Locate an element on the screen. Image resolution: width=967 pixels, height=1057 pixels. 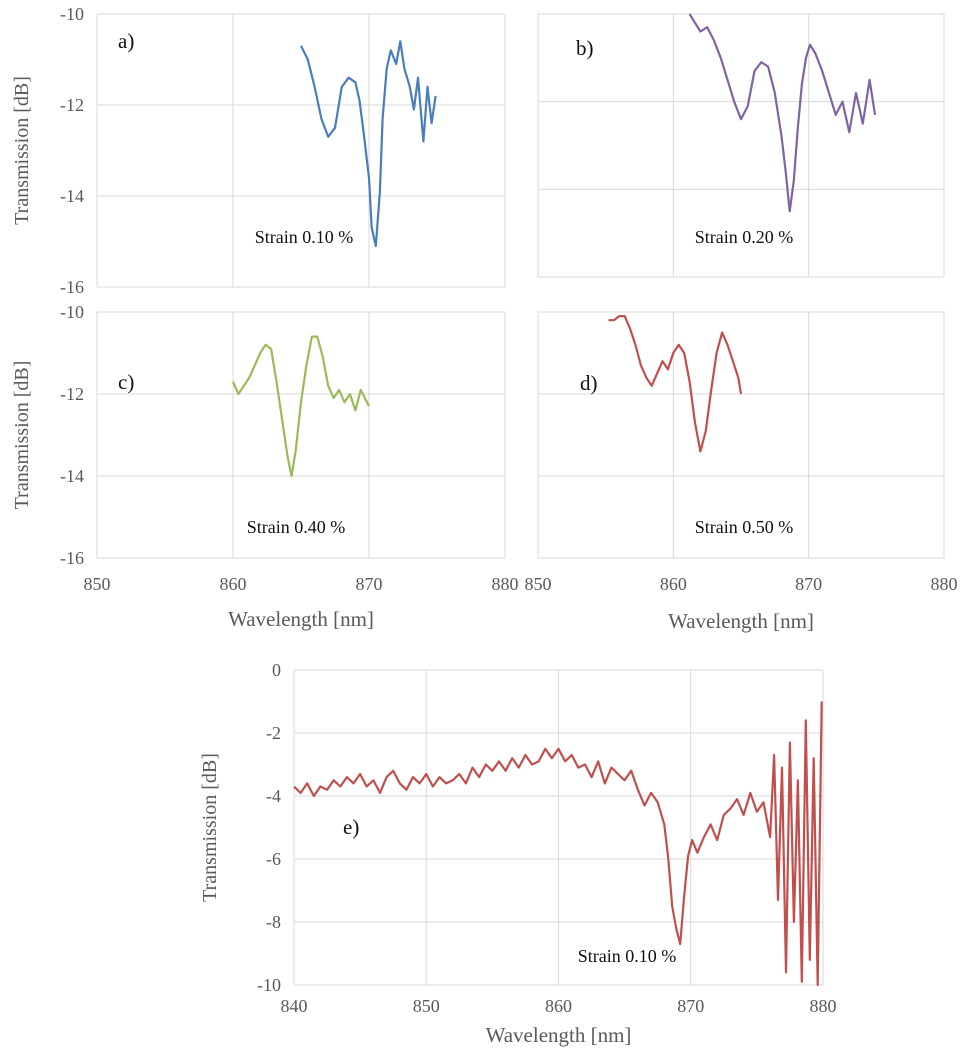
series-line-d is located at coordinates (675, 384).